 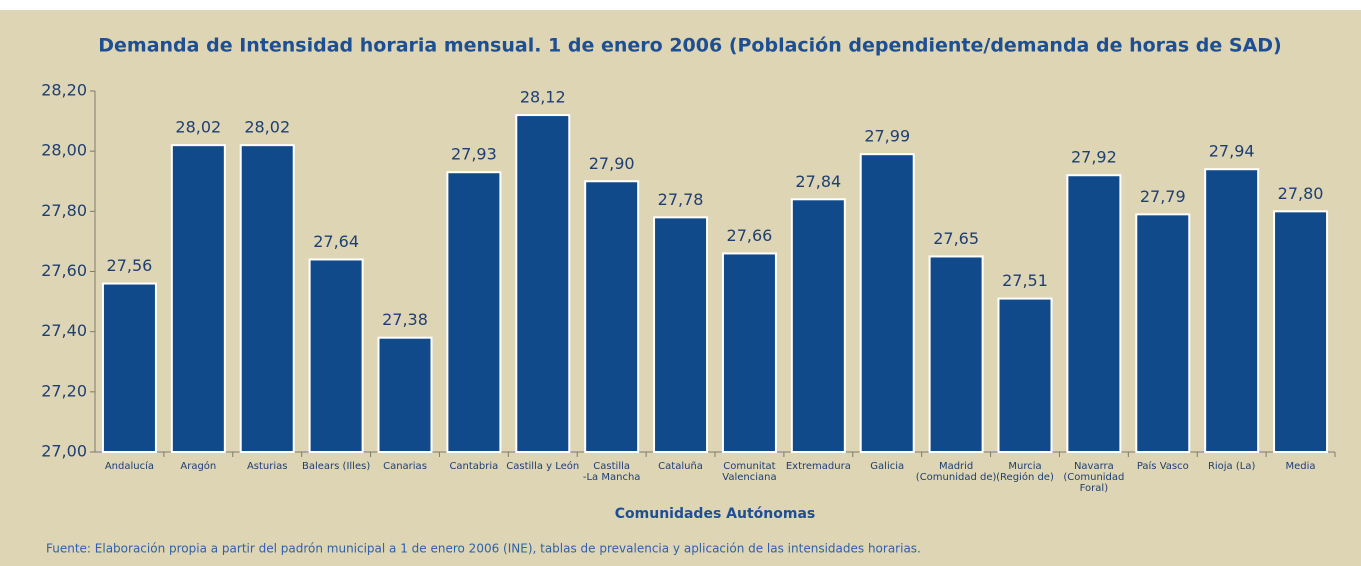 What do you see at coordinates (64, 150) in the screenshot?
I see `y-tick-label: 28,00` at bounding box center [64, 150].